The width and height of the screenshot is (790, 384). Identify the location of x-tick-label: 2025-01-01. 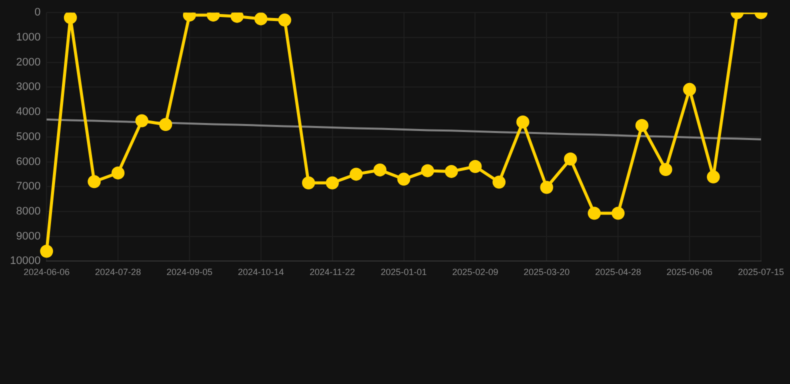
(403, 272).